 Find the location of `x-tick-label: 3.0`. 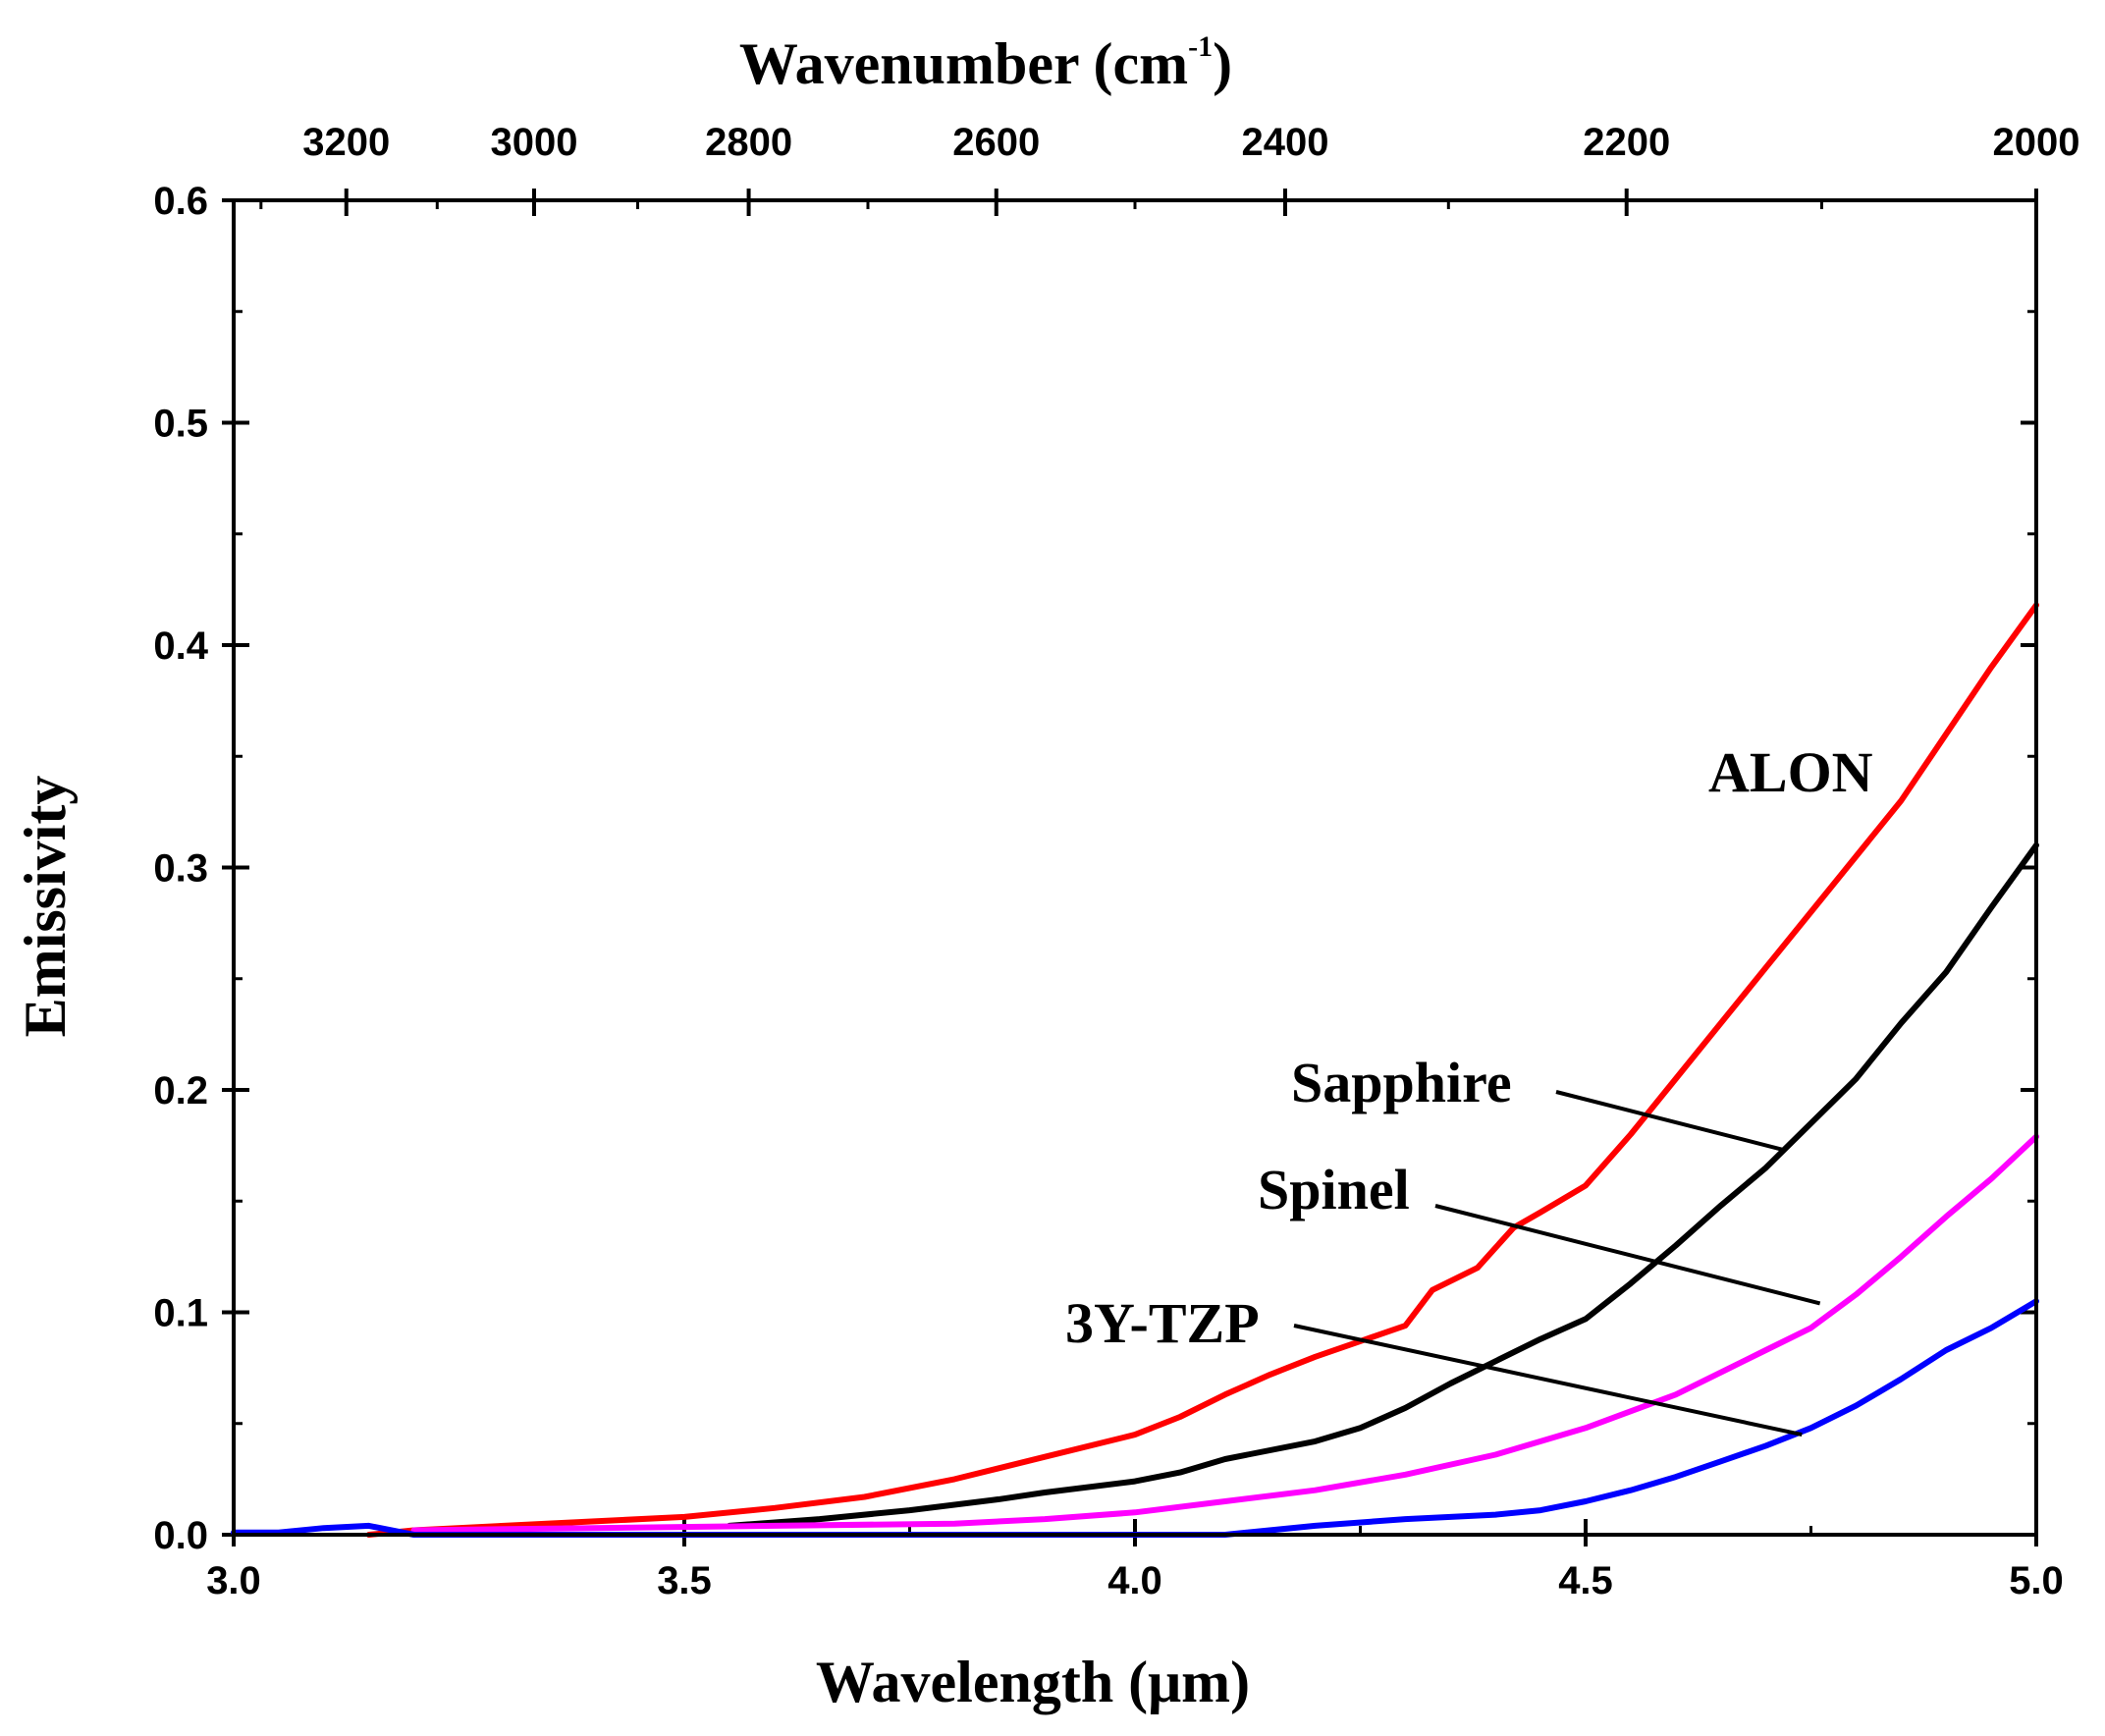

x-tick-label: 3.0 is located at coordinates (233, 1580).